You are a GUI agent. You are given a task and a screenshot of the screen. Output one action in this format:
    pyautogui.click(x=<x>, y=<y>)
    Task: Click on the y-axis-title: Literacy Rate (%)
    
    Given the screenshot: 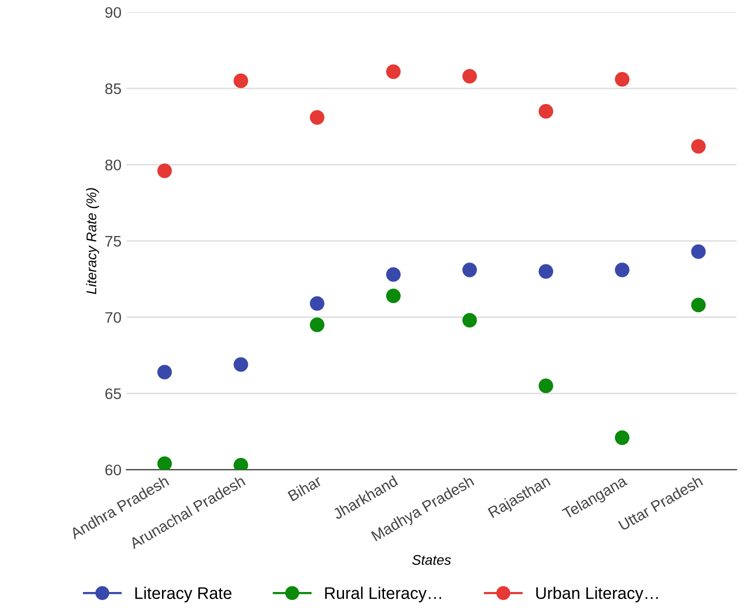 What is the action you would take?
    pyautogui.click(x=93, y=241)
    